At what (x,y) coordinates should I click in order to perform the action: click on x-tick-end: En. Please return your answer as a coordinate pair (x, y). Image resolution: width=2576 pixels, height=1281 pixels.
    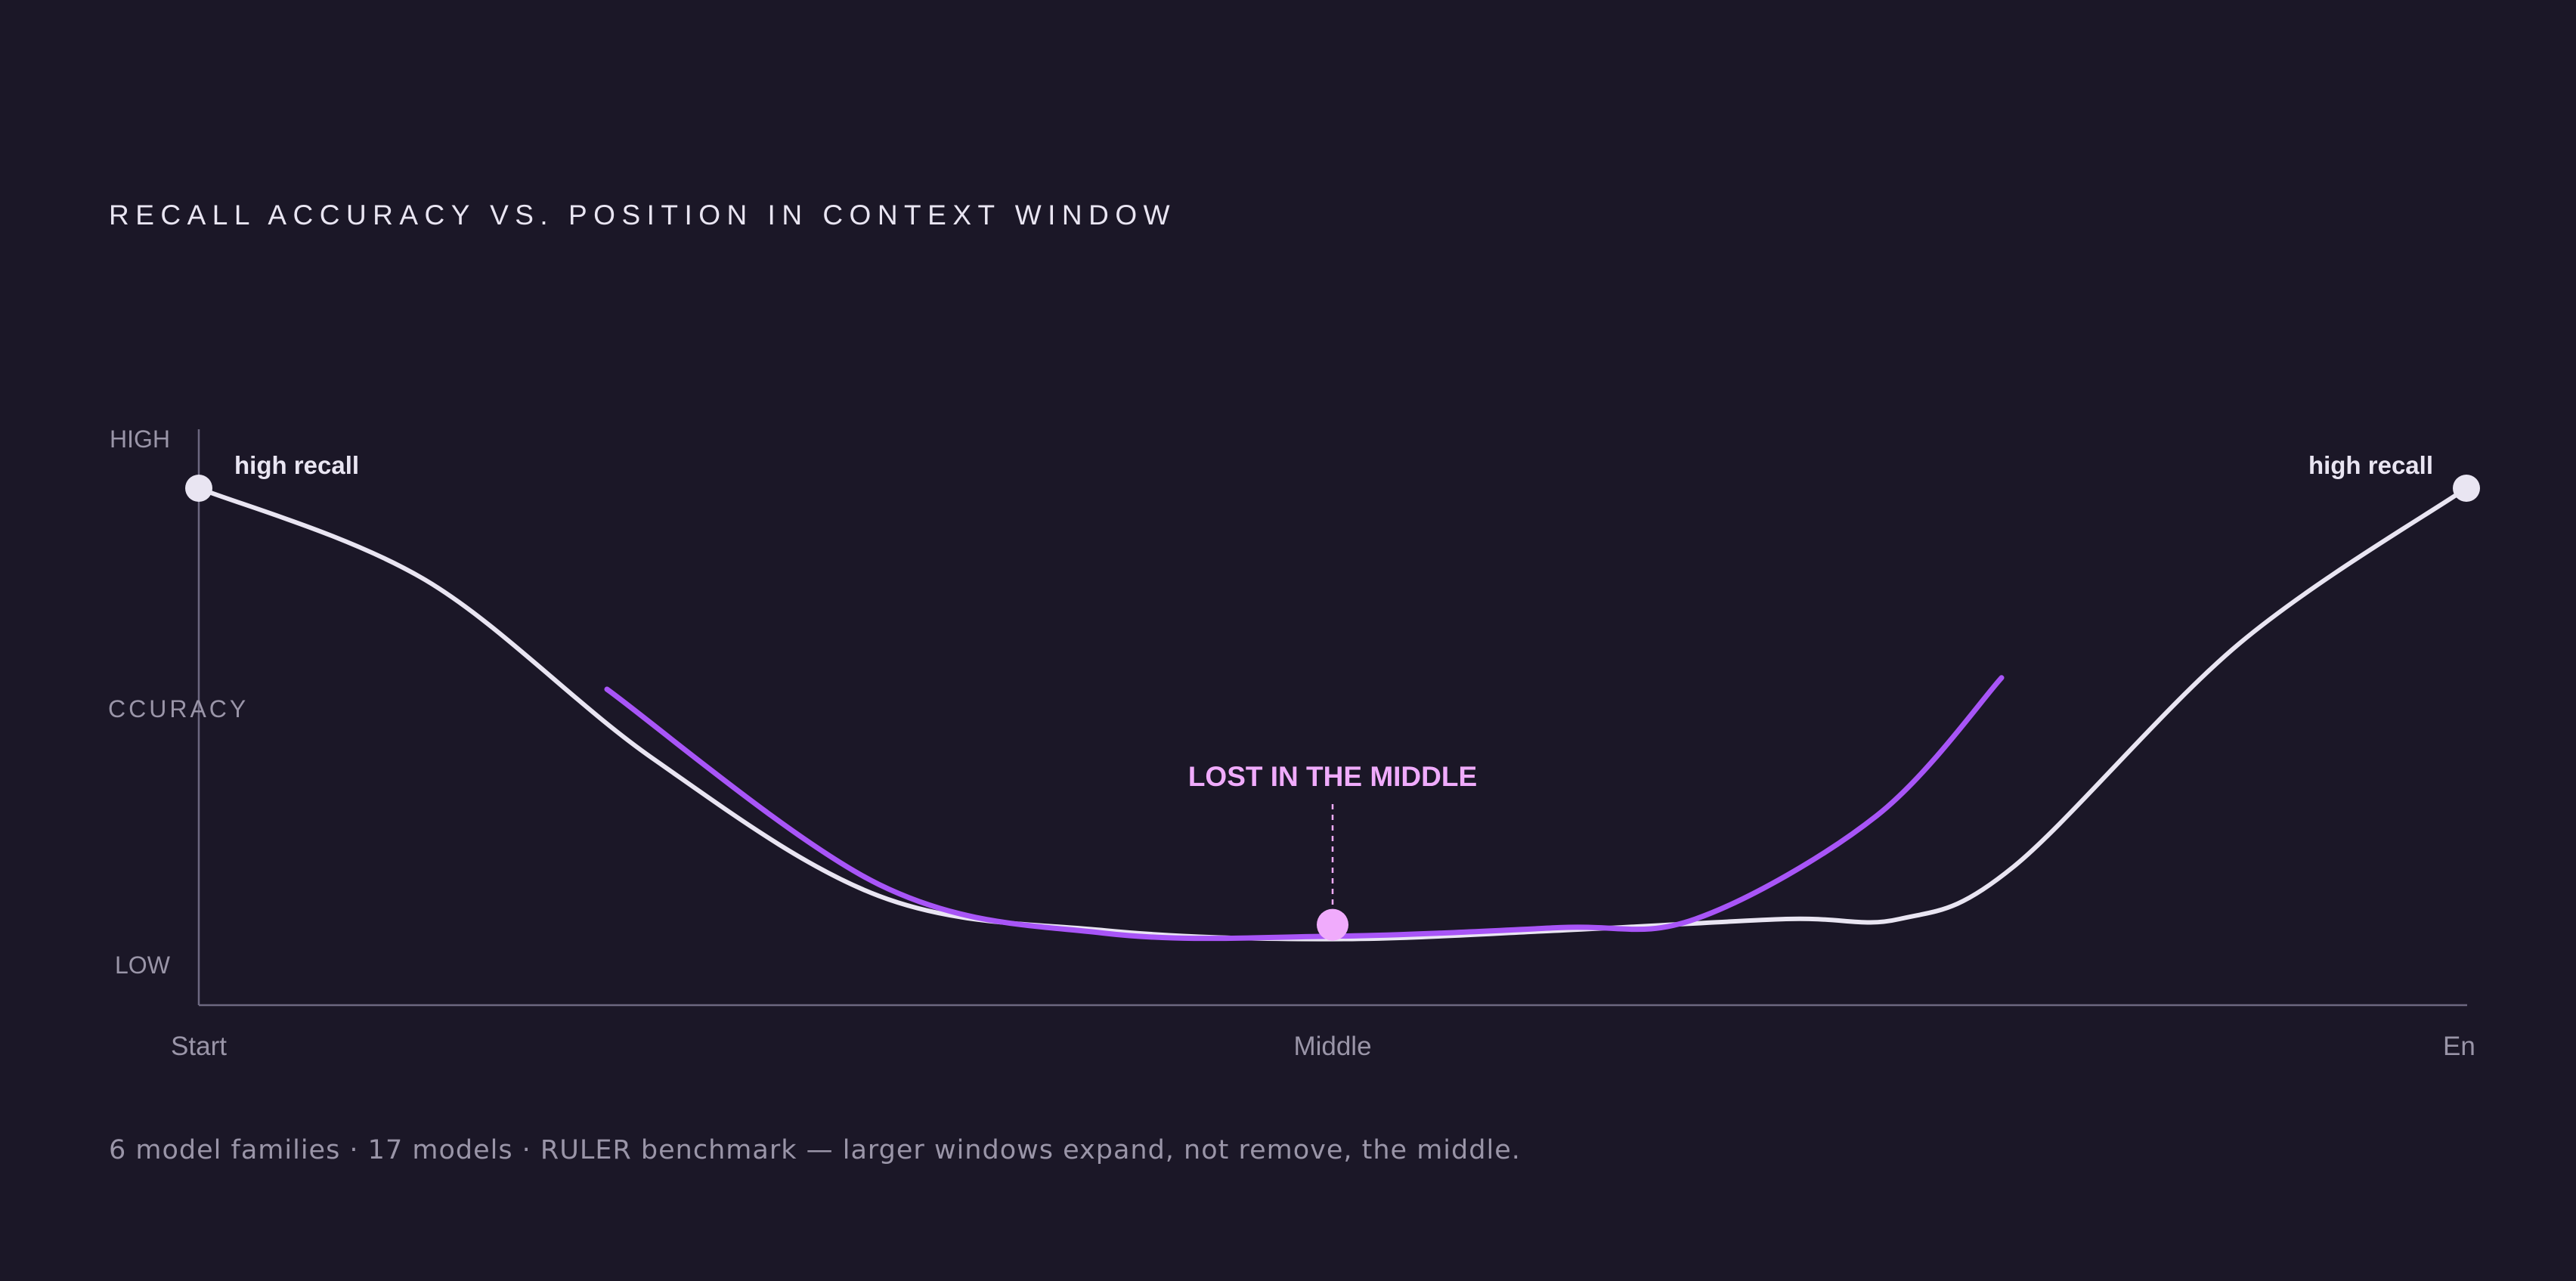
    Looking at the image, I should click on (2459, 1046).